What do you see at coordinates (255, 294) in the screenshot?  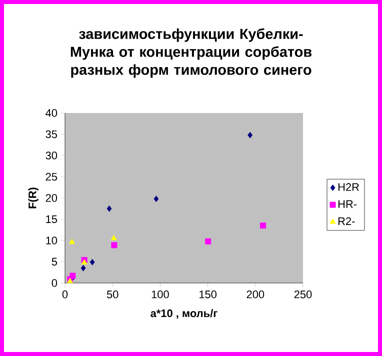 I see `x-tick-label: 200` at bounding box center [255, 294].